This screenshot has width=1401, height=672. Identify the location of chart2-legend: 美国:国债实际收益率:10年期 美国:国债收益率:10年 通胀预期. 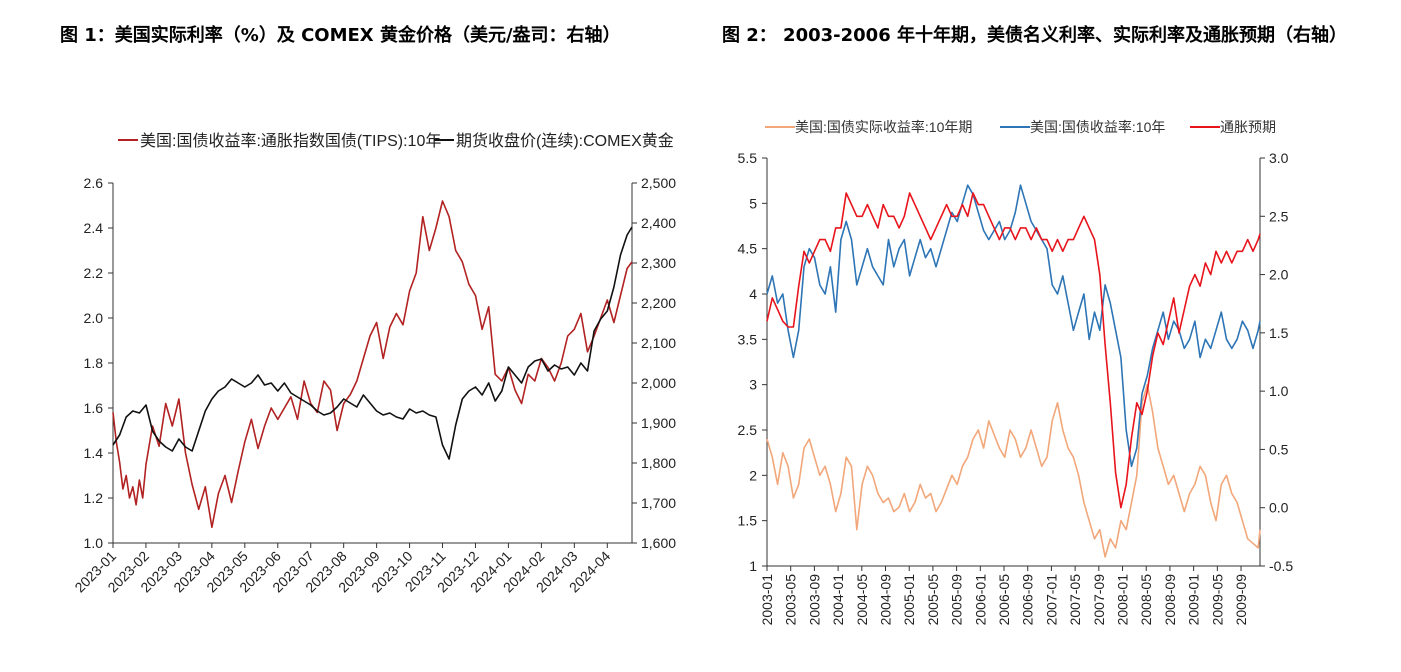
(1020, 127).